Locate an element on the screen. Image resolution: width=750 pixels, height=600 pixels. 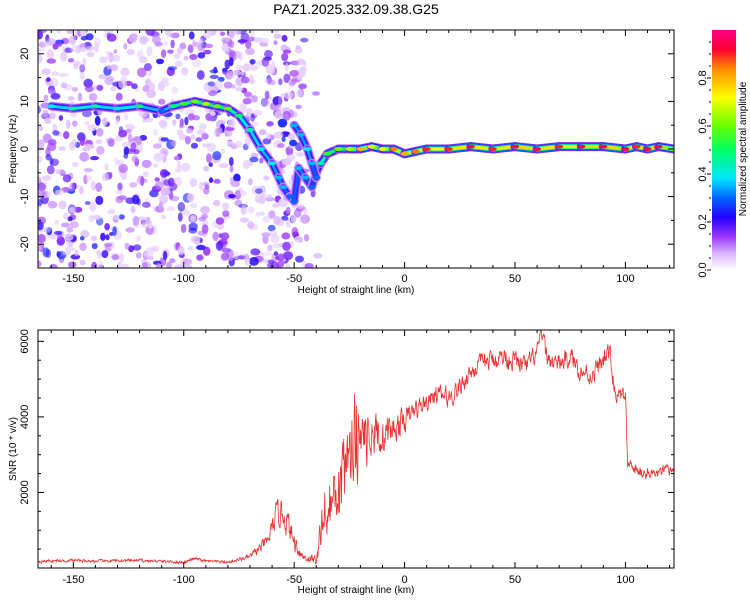
colorbar-tick-label: 0.0 is located at coordinates (703, 269).